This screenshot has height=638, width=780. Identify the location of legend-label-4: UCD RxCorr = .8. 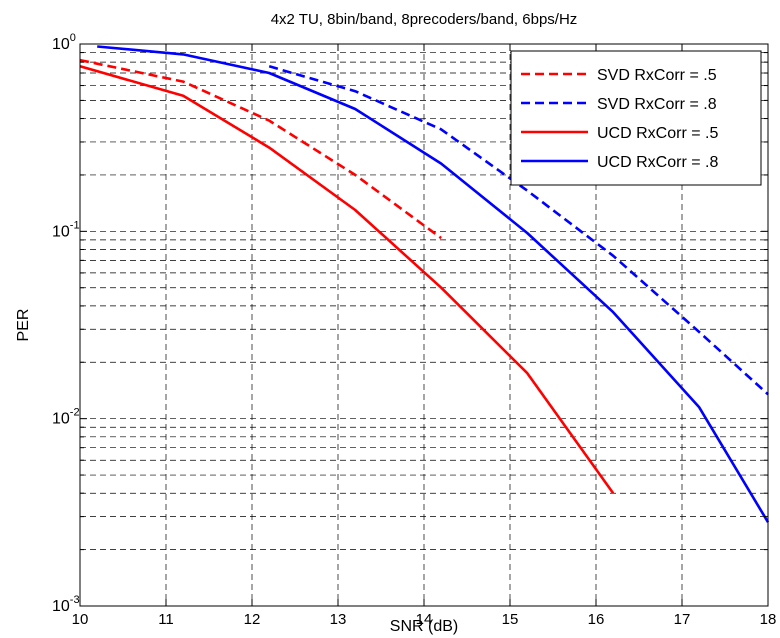
(657, 162).